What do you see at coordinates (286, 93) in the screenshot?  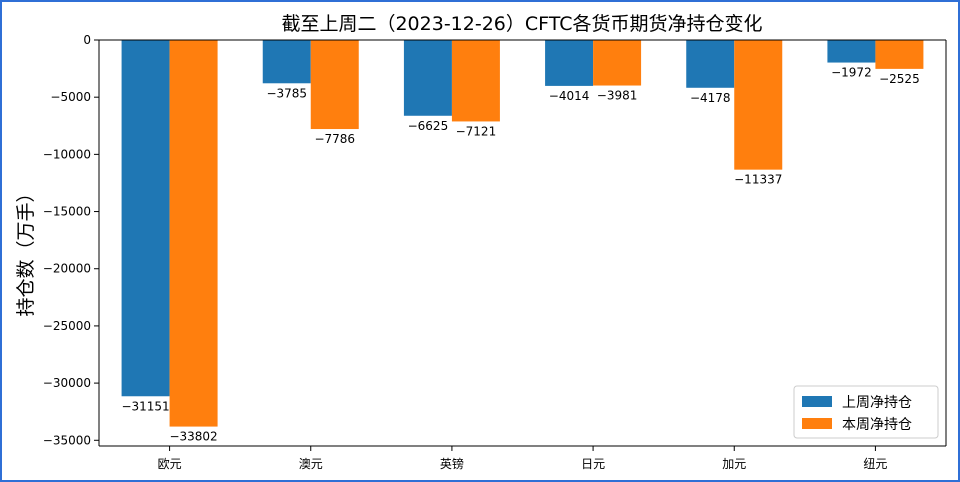 I see `bar-value-label: −3785` at bounding box center [286, 93].